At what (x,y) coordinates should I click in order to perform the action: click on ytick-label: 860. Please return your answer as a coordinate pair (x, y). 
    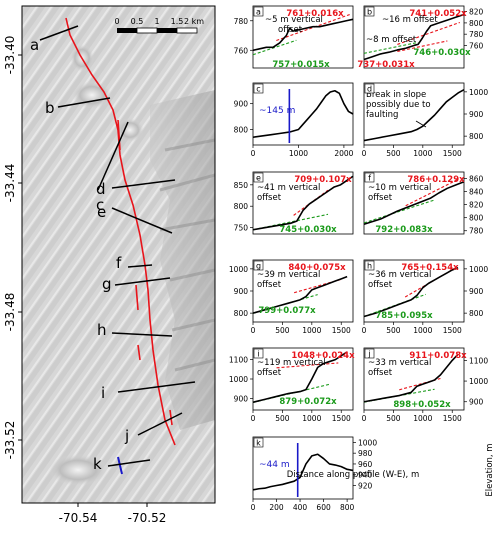
    Looking at the image, I should click on (476, 179).